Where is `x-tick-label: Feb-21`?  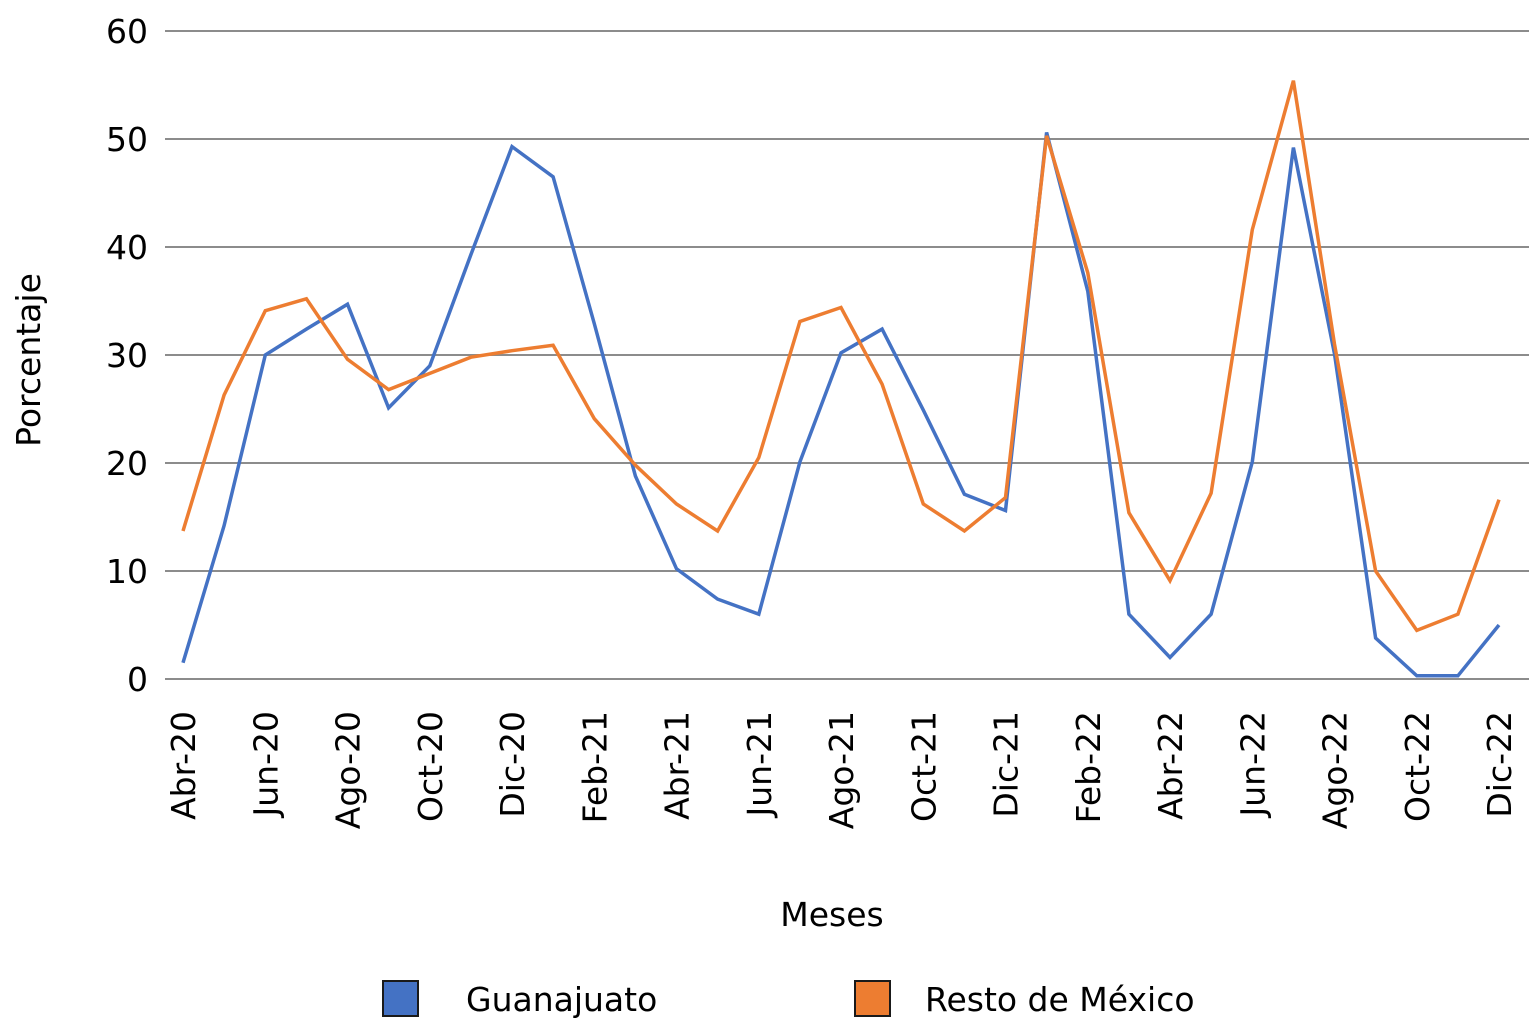 x-tick-label: Feb-21 is located at coordinates (594, 767).